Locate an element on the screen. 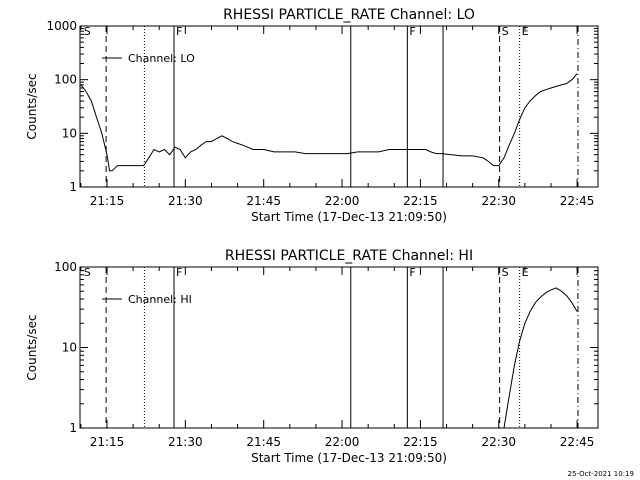  chart-title: RHESSI PARTICLE_RATE Channel: HI is located at coordinates (349, 256).